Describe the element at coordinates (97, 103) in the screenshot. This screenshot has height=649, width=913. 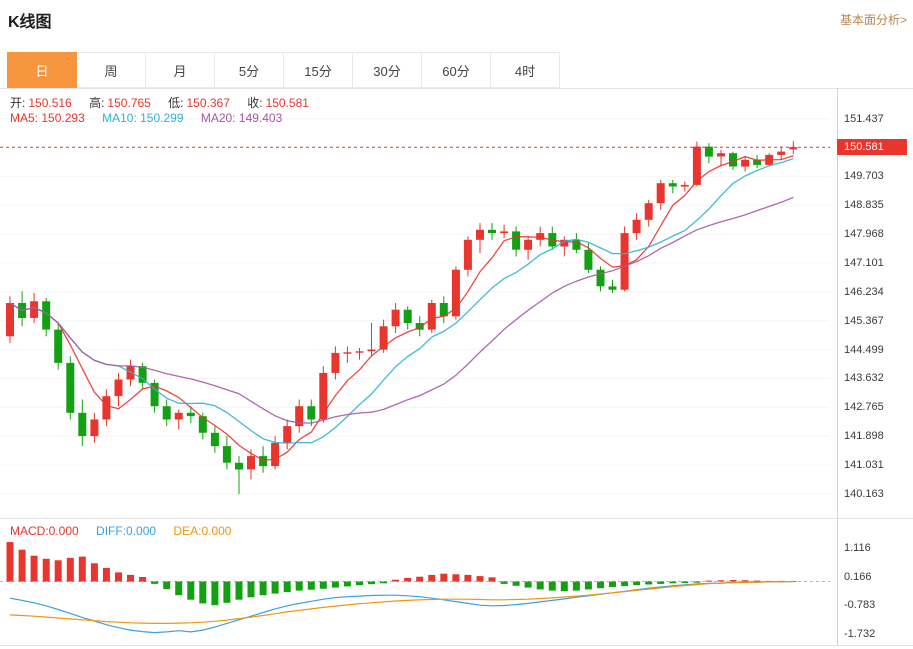
I see `high-label: 高:` at that location.